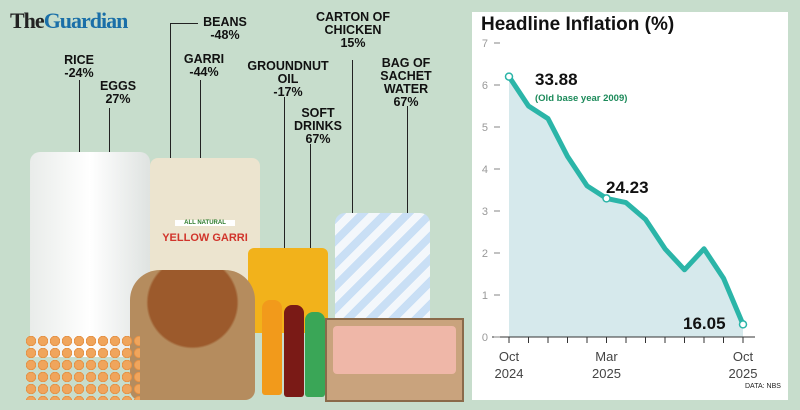  What do you see at coordinates (315, 354) in the screenshot?
I see `soft-drink-bottle-green` at bounding box center [315, 354].